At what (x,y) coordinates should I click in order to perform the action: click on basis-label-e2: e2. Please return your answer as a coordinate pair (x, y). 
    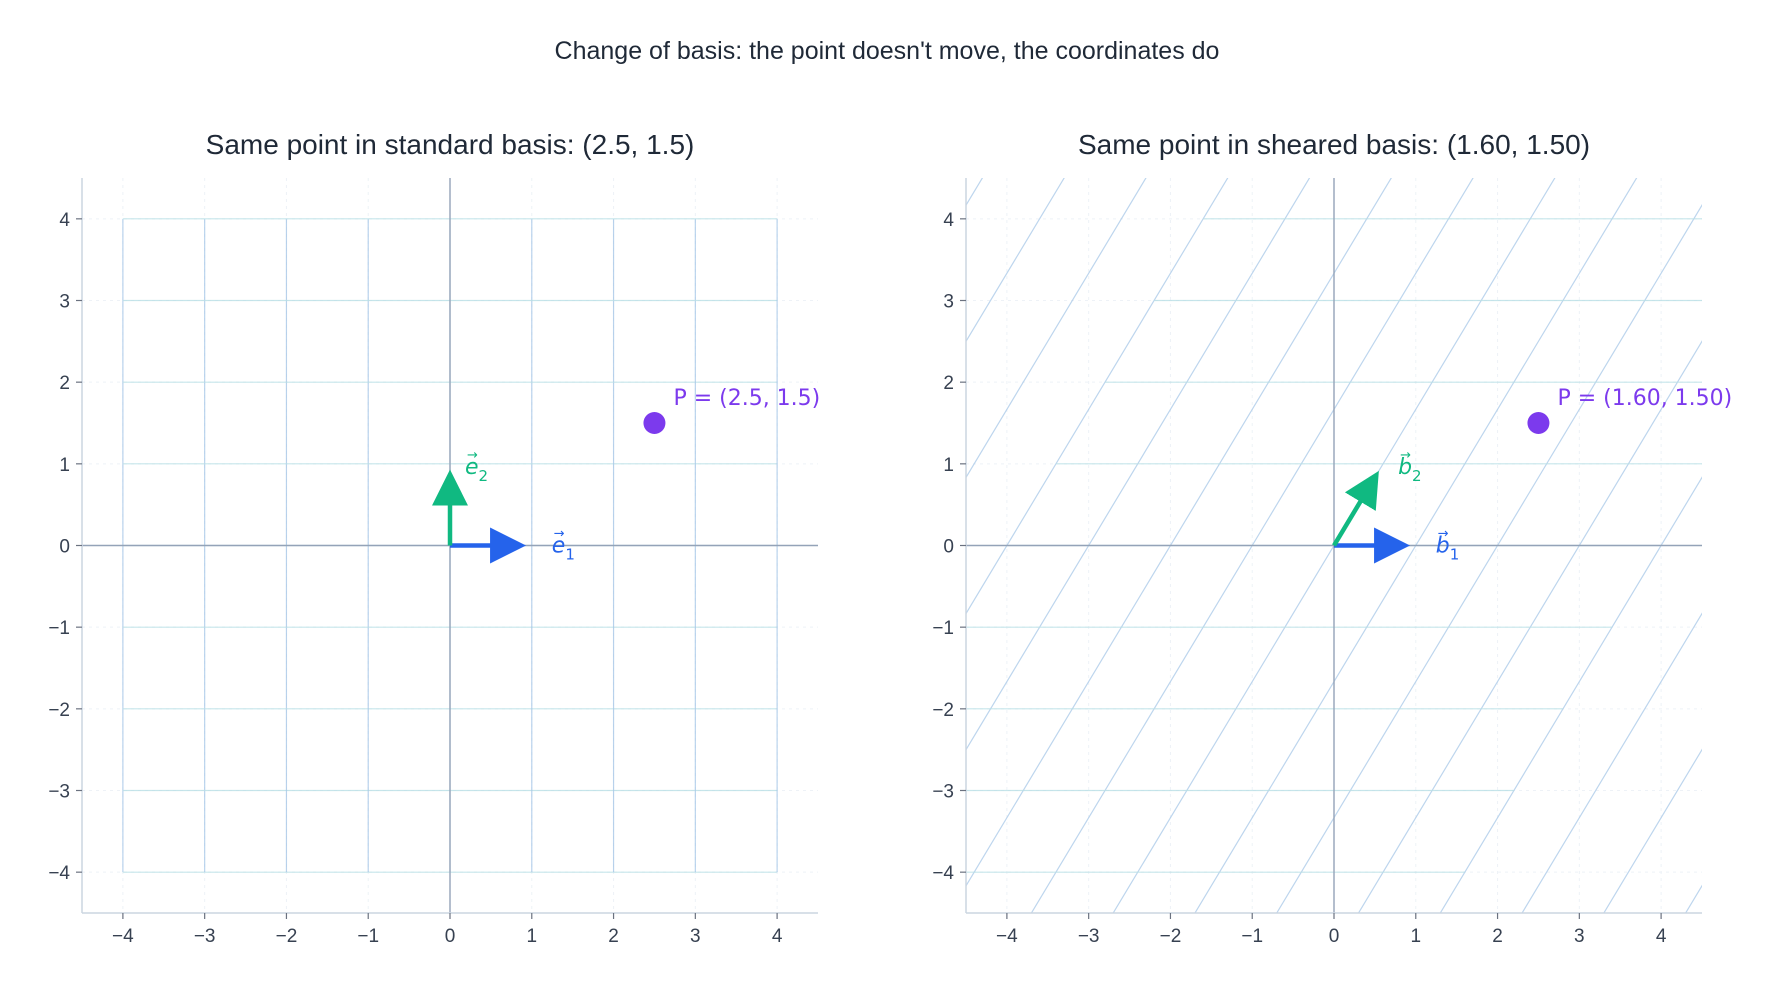
    Looking at the image, I should click on (476, 470).